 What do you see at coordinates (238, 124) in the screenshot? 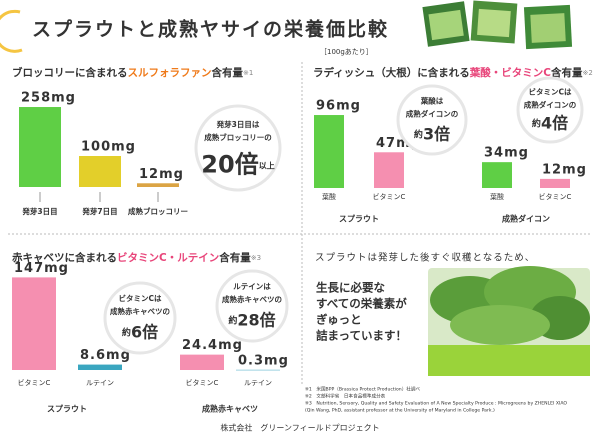
I see `callout-text: 発芽3日目は` at bounding box center [238, 124].